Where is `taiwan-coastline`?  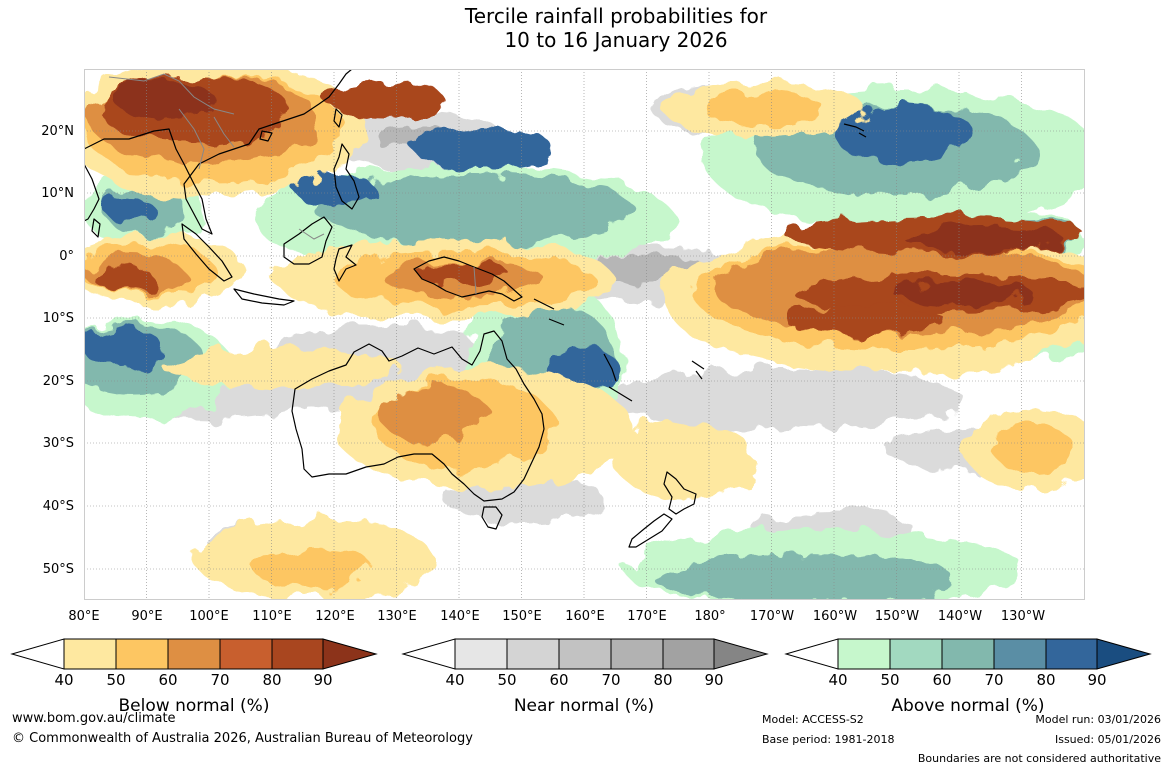 taiwan-coastline is located at coordinates (338, 118).